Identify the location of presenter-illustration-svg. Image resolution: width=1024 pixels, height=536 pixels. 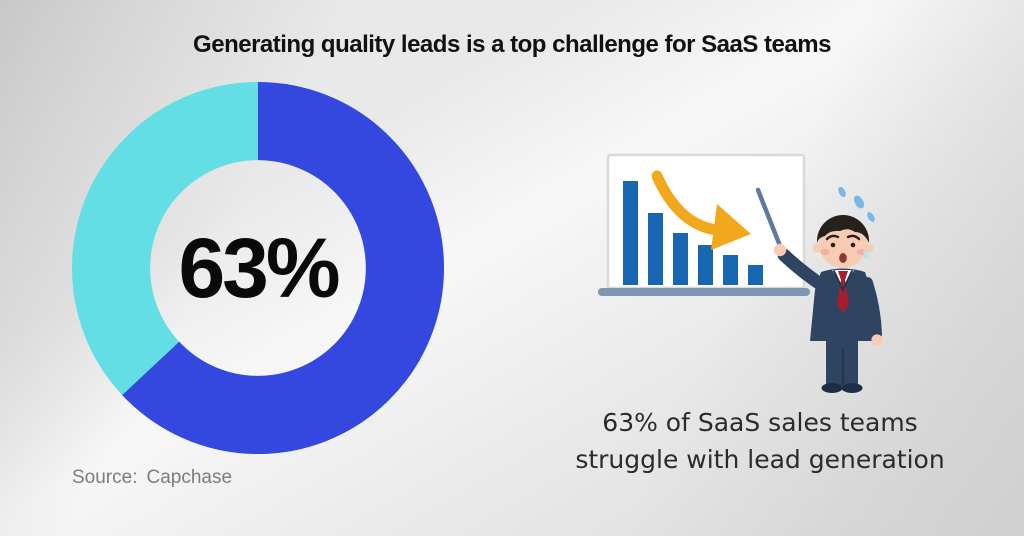
(740, 273).